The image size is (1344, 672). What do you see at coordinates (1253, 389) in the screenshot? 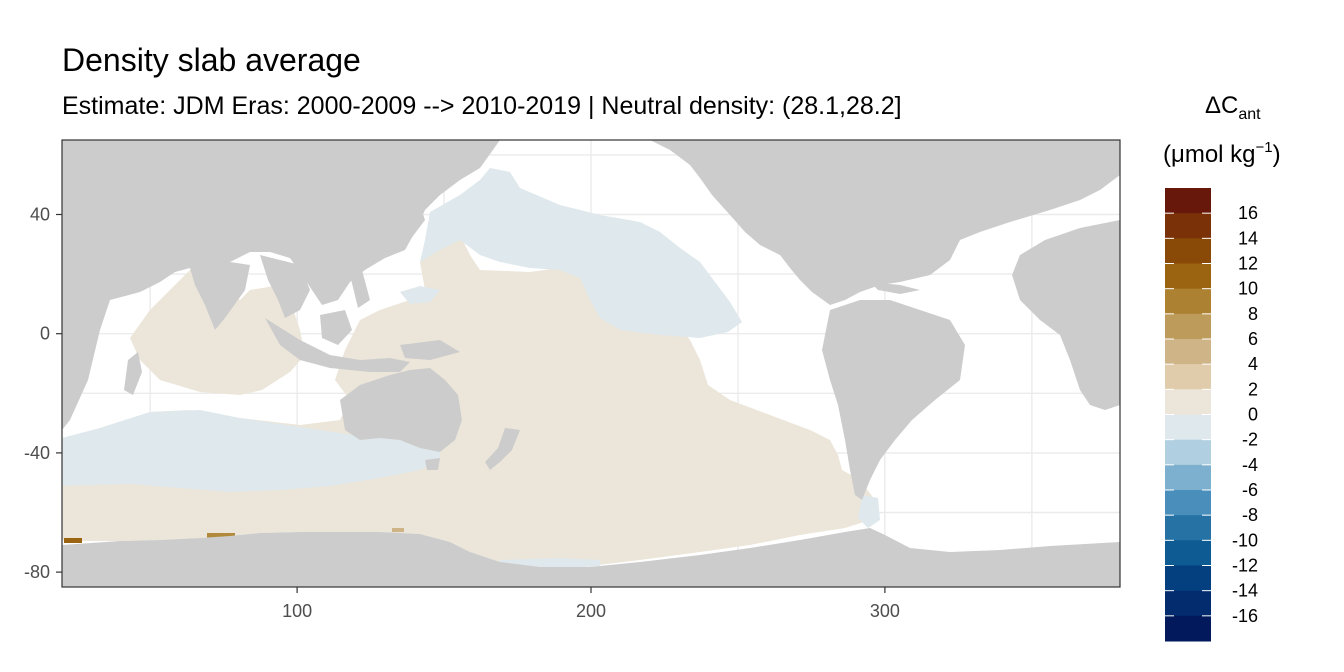
I see `legend-label: 2` at bounding box center [1253, 389].